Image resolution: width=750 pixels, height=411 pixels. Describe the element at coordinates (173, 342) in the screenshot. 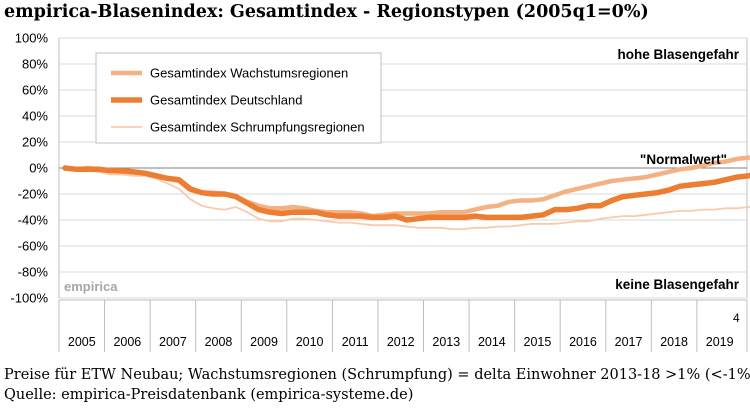

I see `x-tick-label: 2007` at that location.